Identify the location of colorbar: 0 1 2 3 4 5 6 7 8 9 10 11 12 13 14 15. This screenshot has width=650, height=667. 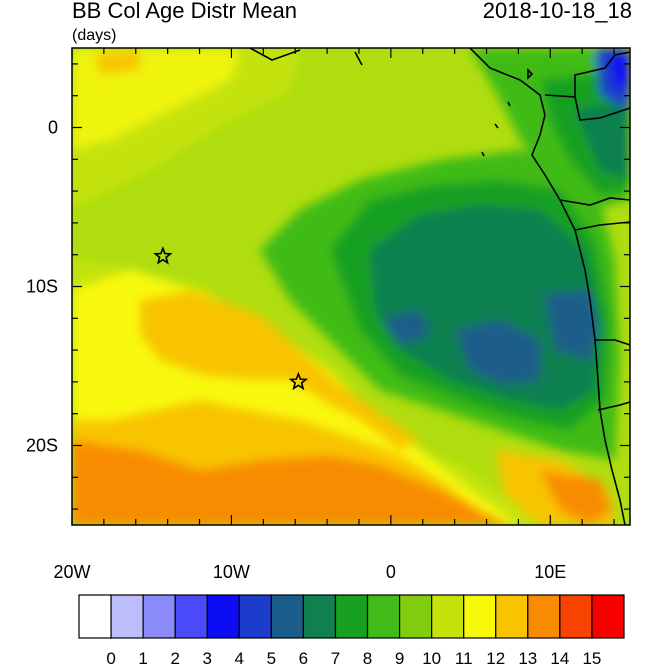
(351, 630).